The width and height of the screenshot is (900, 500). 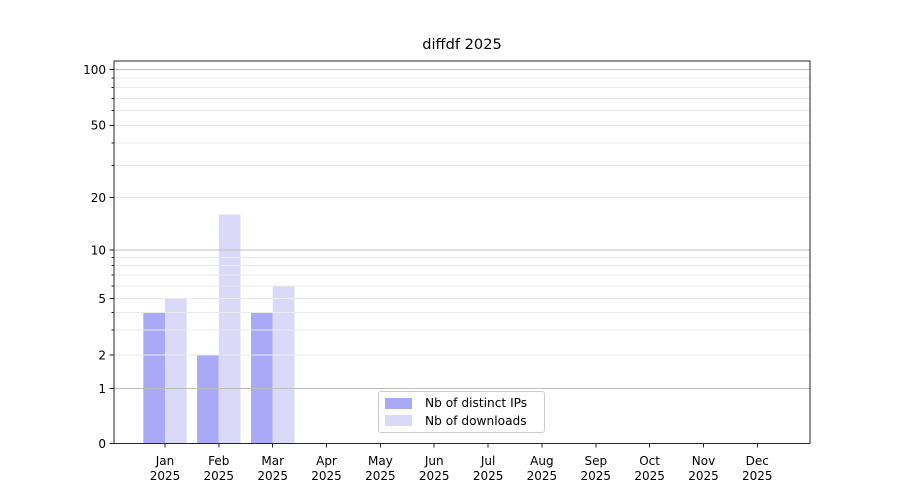 I want to click on x-tick-label-dec: Dec, so click(x=757, y=461).